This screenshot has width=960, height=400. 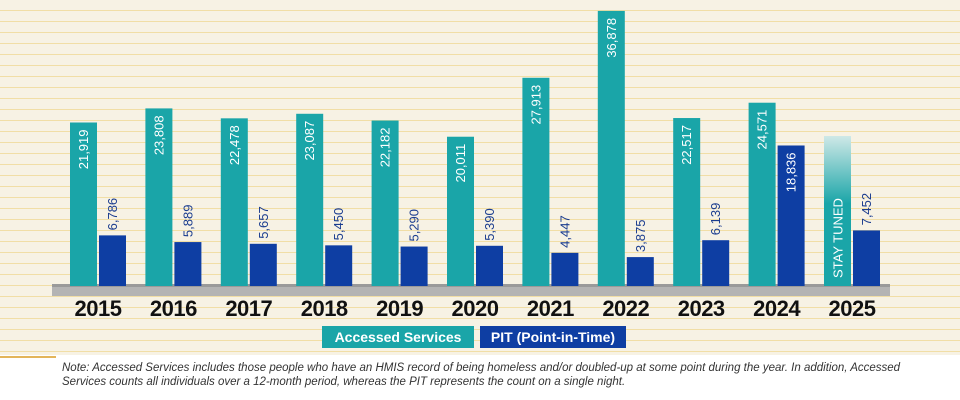 What do you see at coordinates (385, 203) in the screenshot?
I see `accessed-bar-2019` at bounding box center [385, 203].